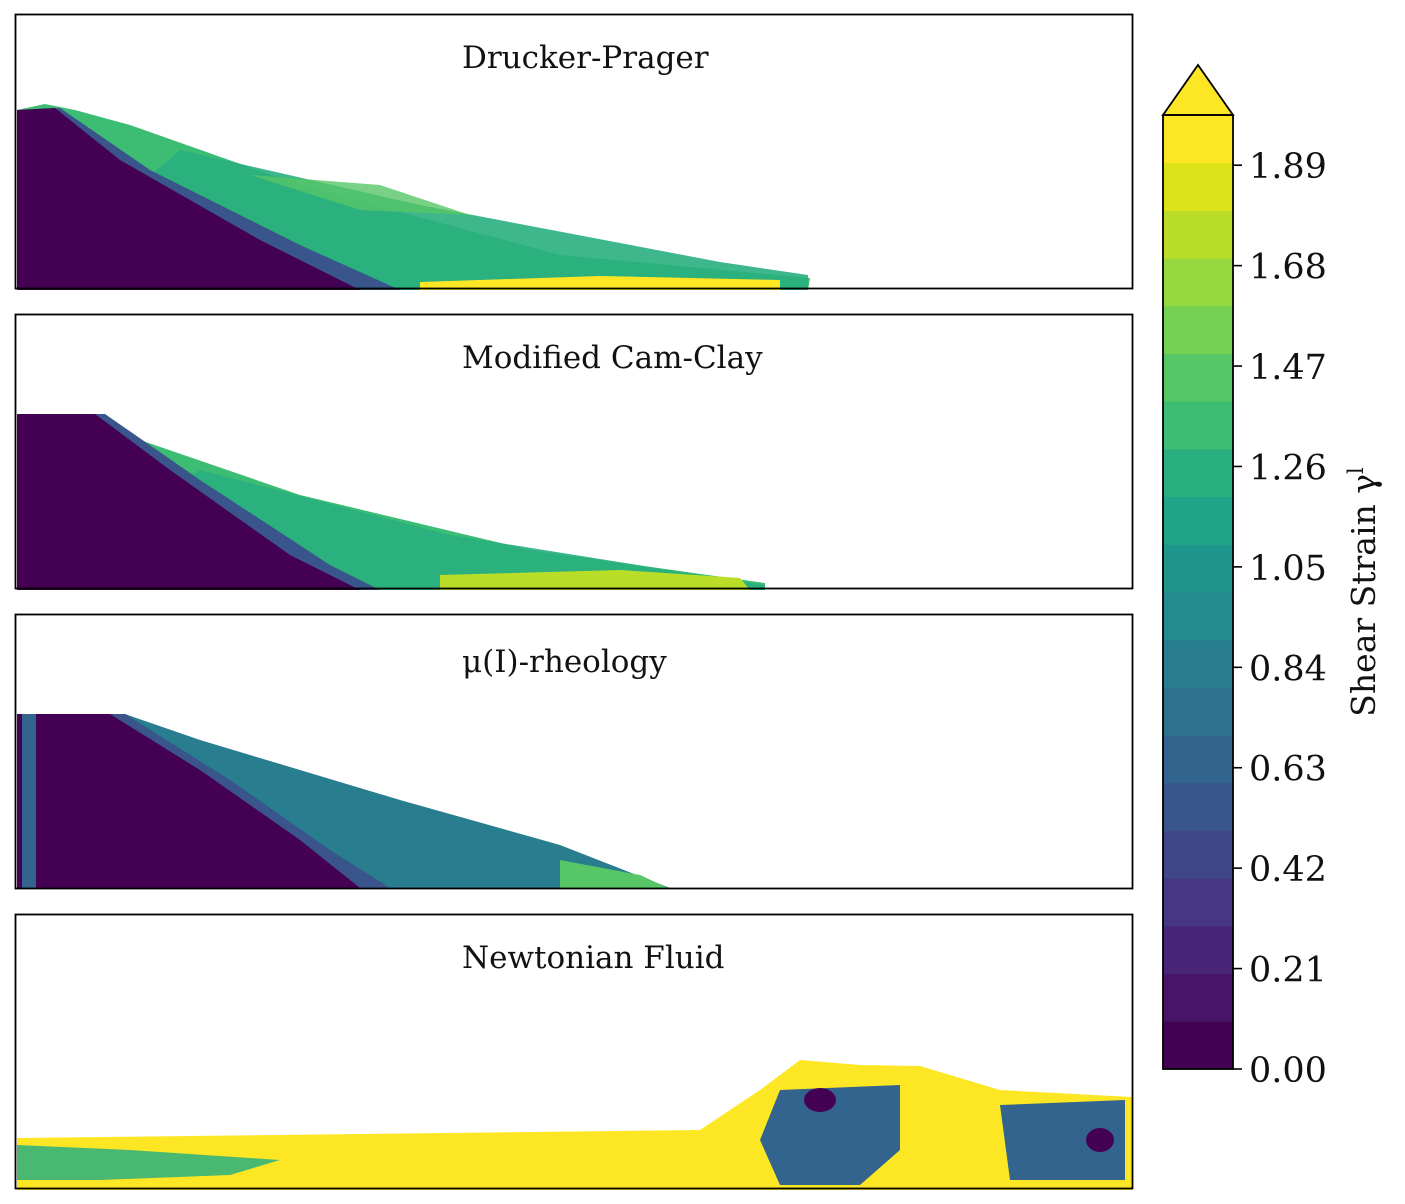 This screenshot has width=1405, height=1204. What do you see at coordinates (413, 197) in the screenshot?
I see `strain-field-drucker-prager` at bounding box center [413, 197].